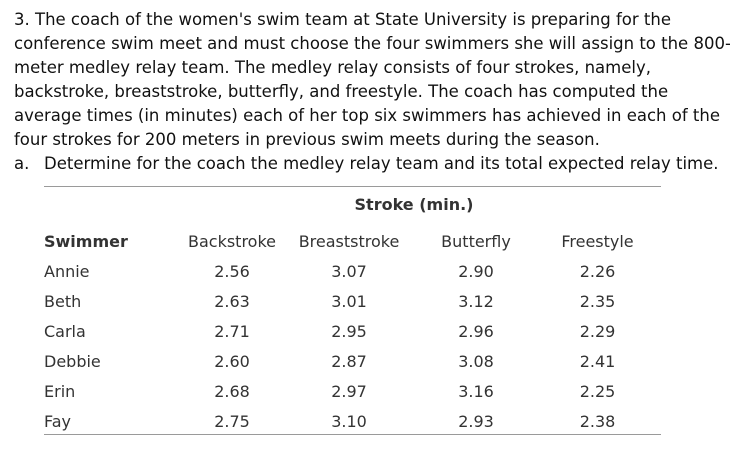 This screenshot has width=730, height=458. What do you see at coordinates (597, 421) in the screenshot?
I see `freestyle-time: 2.38` at bounding box center [597, 421].